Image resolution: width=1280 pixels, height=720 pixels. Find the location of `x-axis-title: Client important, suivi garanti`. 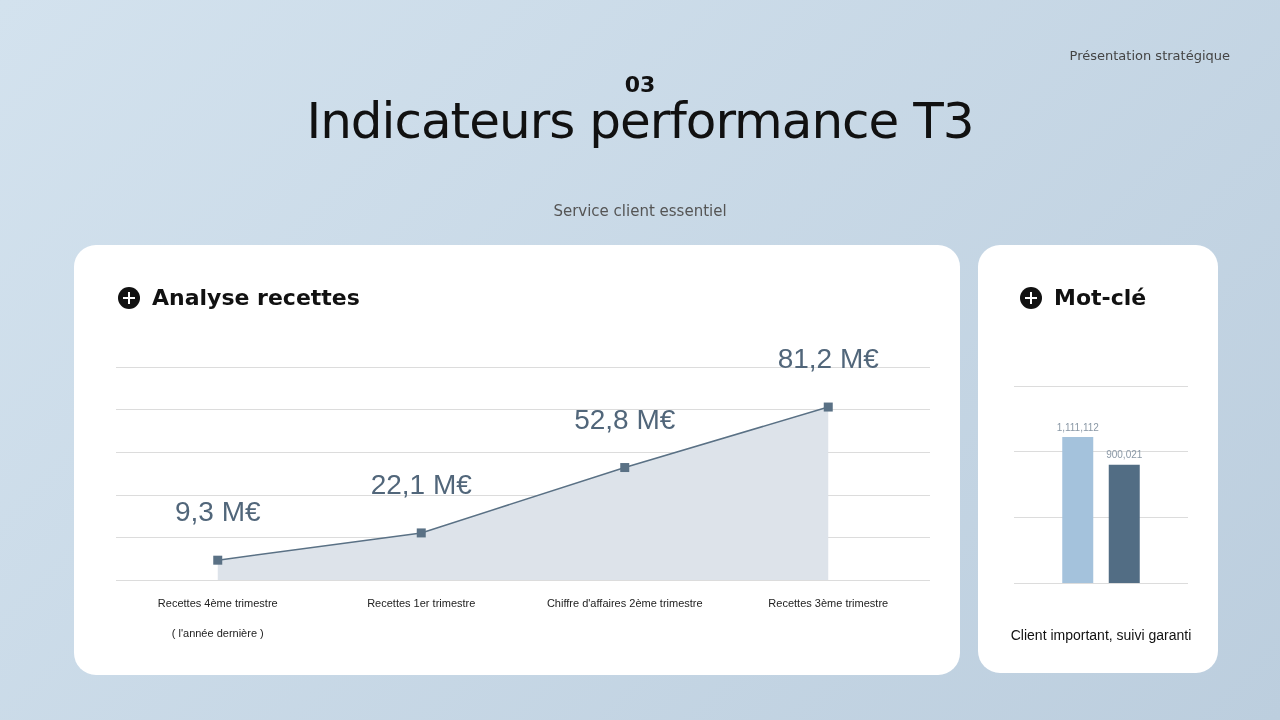

x-axis-title: Client important, suivi garanti is located at coordinates (1101, 635).